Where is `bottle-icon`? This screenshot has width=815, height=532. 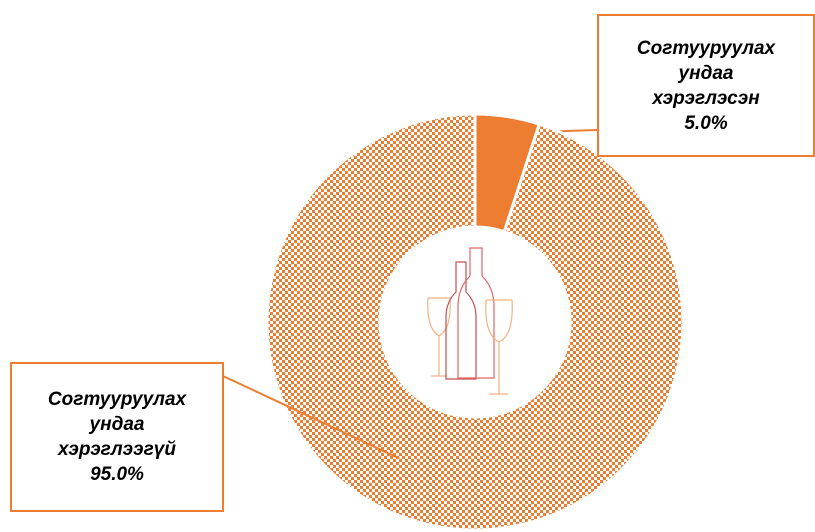 bottle-icon is located at coordinates (470, 321).